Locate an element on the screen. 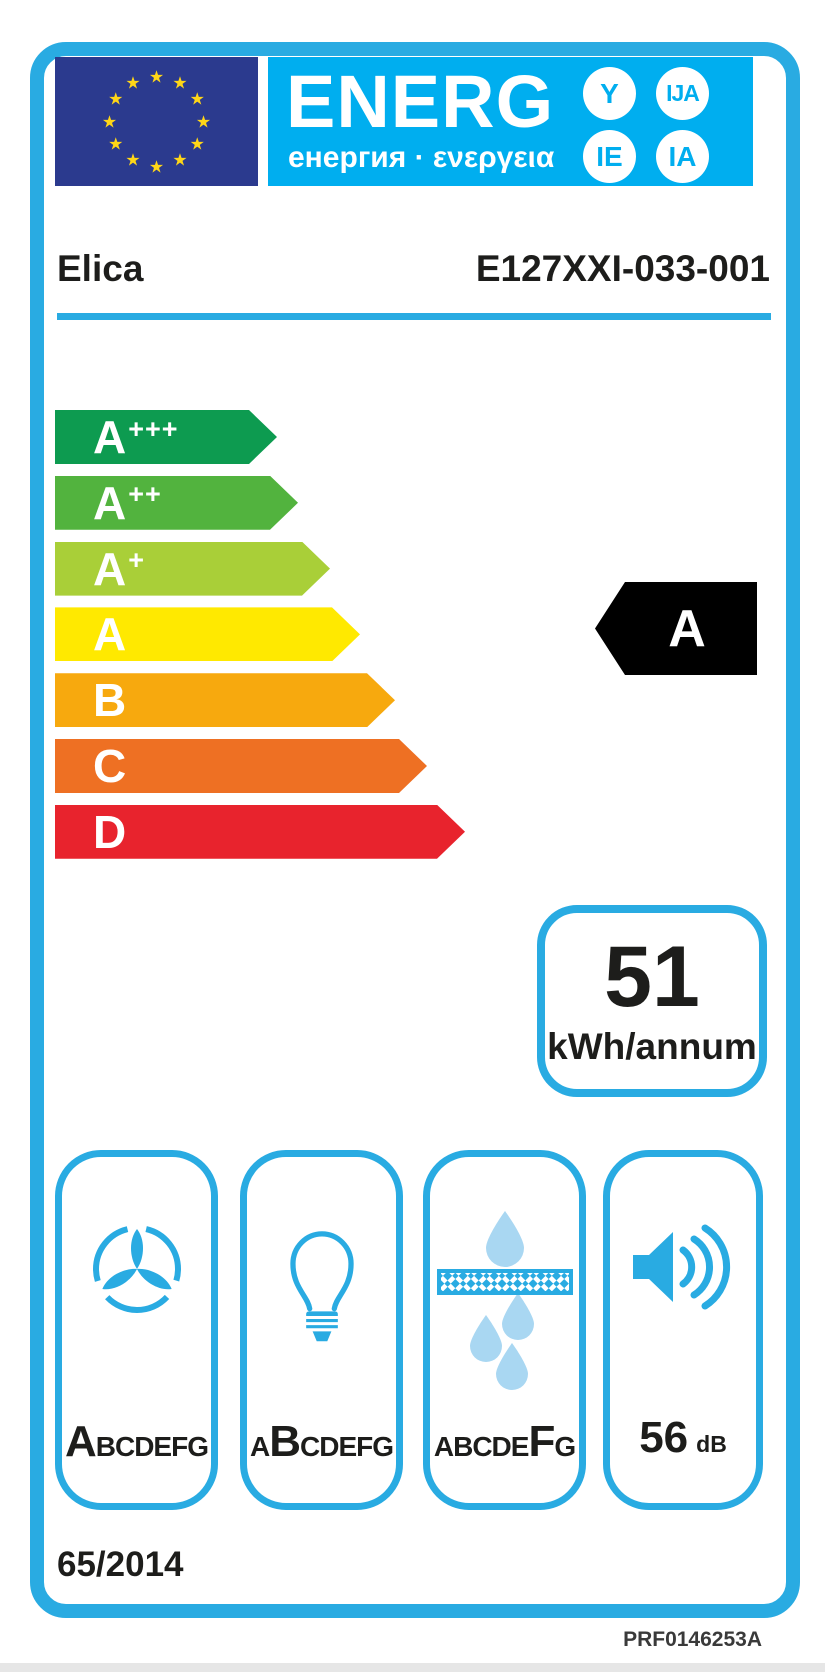 Image resolution: width=825 pixels, height=1672 pixels. lighting-efficiency-grade: B is located at coordinates (285, 1441).